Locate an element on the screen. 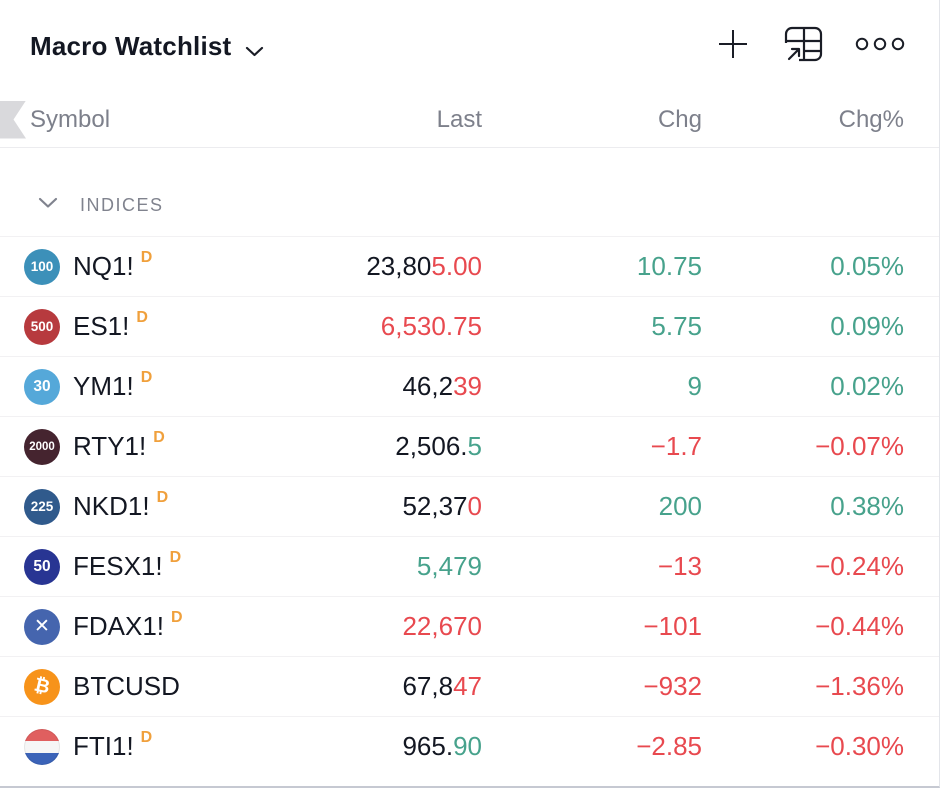 The height and width of the screenshot is (788, 940). symbol-ticker: YM1! is located at coordinates (103, 386).